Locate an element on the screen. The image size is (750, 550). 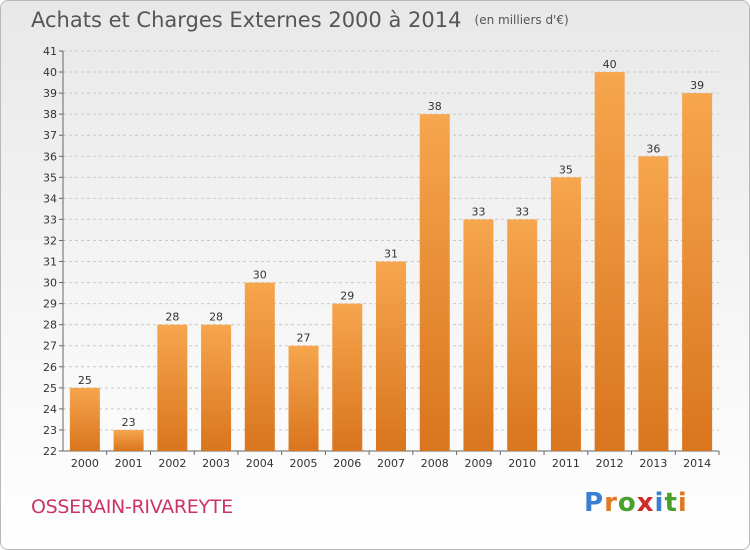
y-tick-label: 22 is located at coordinates (50, 451).